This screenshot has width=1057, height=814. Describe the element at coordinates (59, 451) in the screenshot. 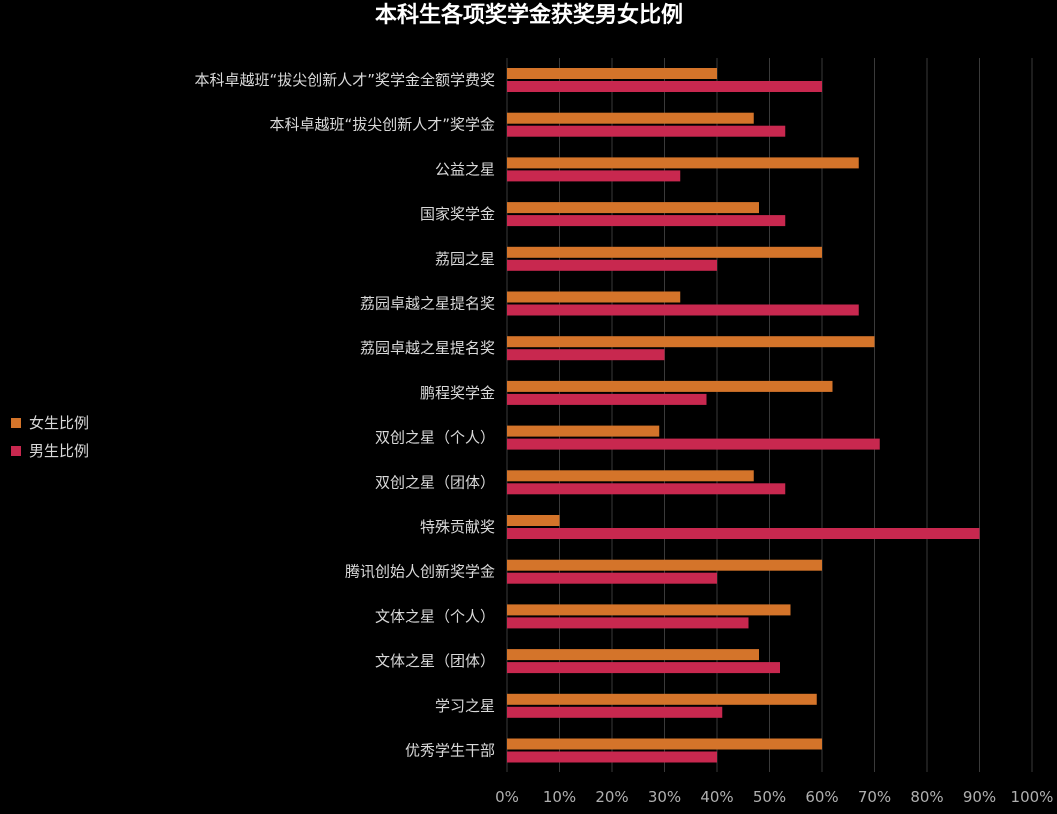

I see `legend-label: 男生比例` at that location.